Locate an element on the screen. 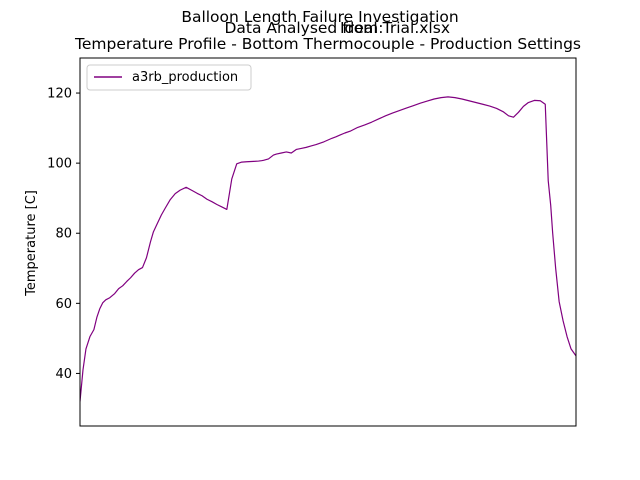 Image resolution: width=640 pixels, height=480 pixels. y-axis-ticks: 40 60 80 100 120 is located at coordinates (63, 234).